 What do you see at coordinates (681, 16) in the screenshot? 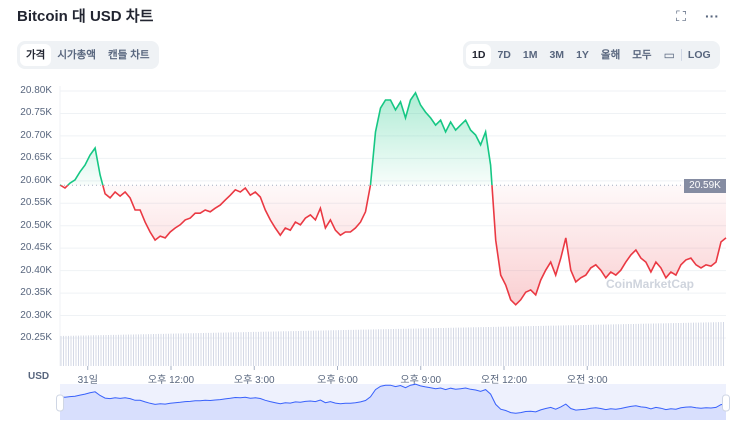
I see `fullscreen-icon: ⛶` at bounding box center [681, 16].